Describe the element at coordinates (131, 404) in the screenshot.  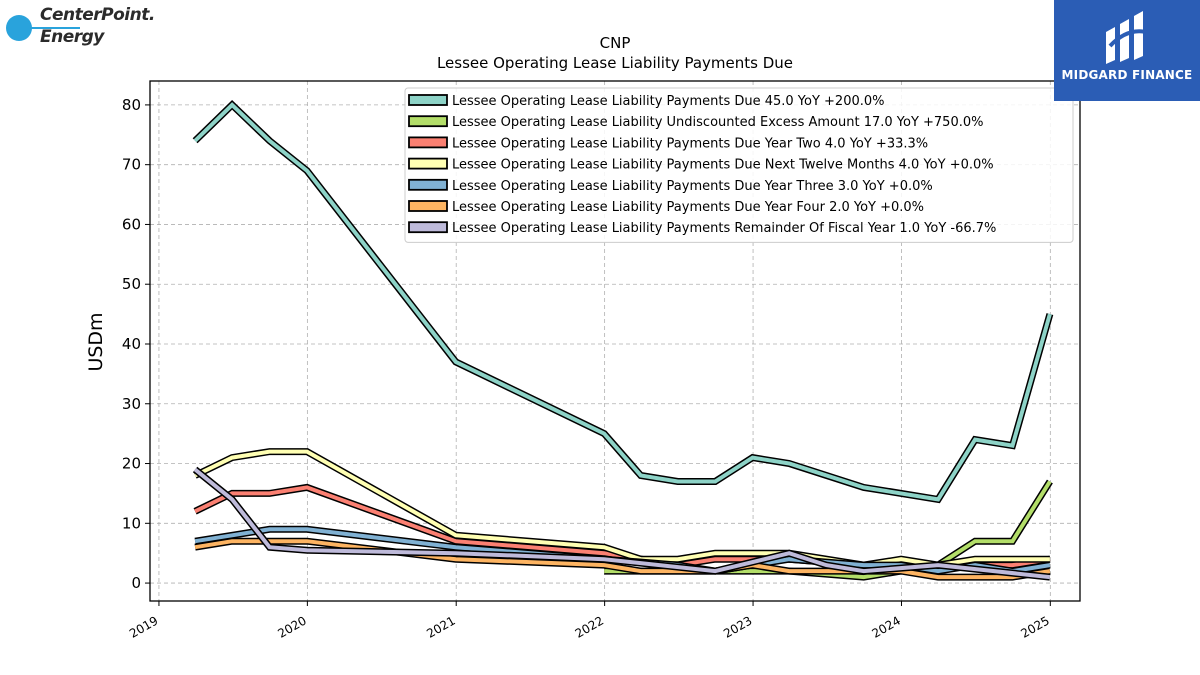
I see `y-tick-label: 30` at that location.